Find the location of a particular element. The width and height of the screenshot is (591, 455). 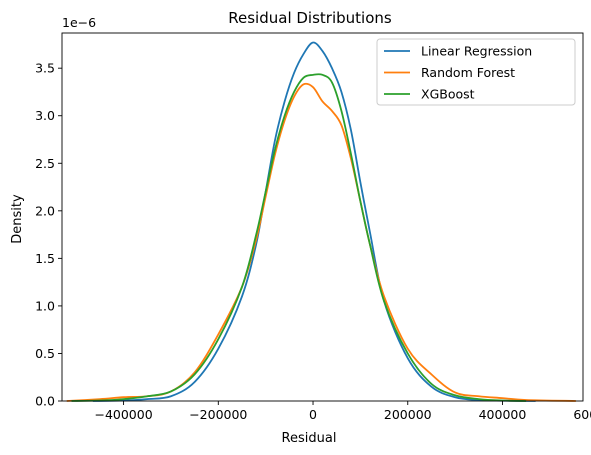

legend: Linear Regression Random Forest XGBoost is located at coordinates (476, 72).